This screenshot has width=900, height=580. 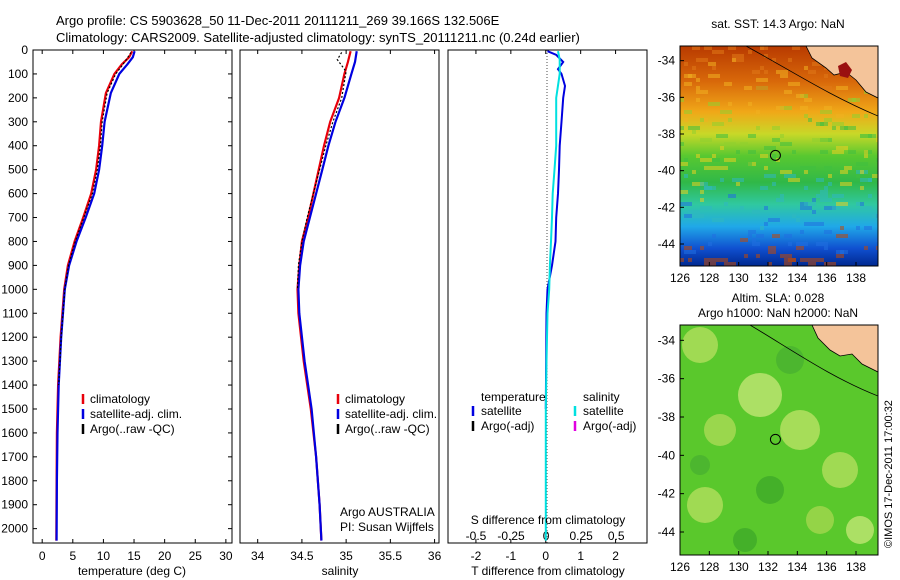 What do you see at coordinates (104, 556) in the screenshot?
I see `x-tick-label: 10` at bounding box center [104, 556].